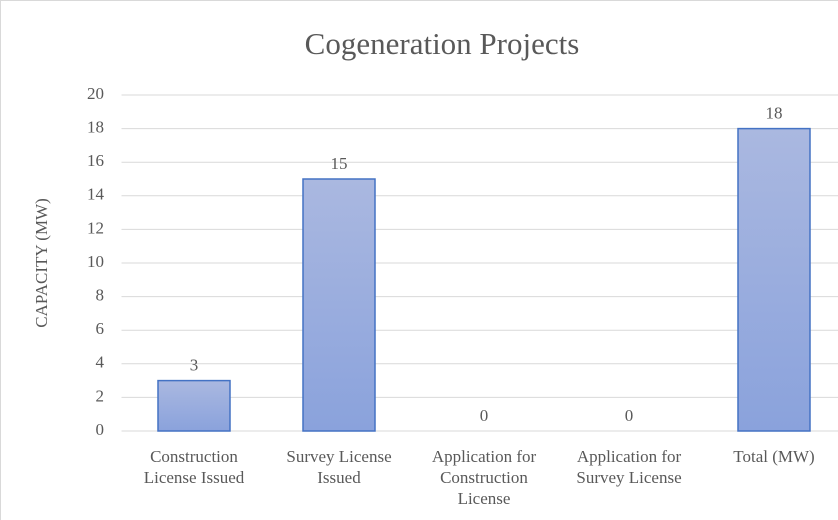 The width and height of the screenshot is (838, 520). What do you see at coordinates (774, 456) in the screenshot?
I see `x-tick-label: Total (MW)` at bounding box center [774, 456].